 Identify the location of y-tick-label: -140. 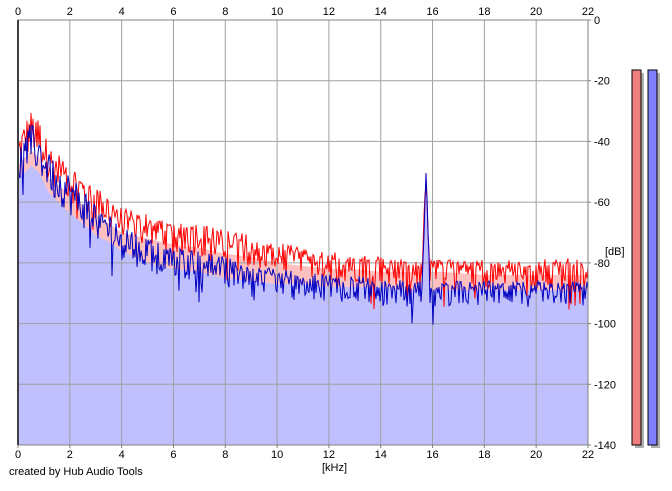
(605, 446).